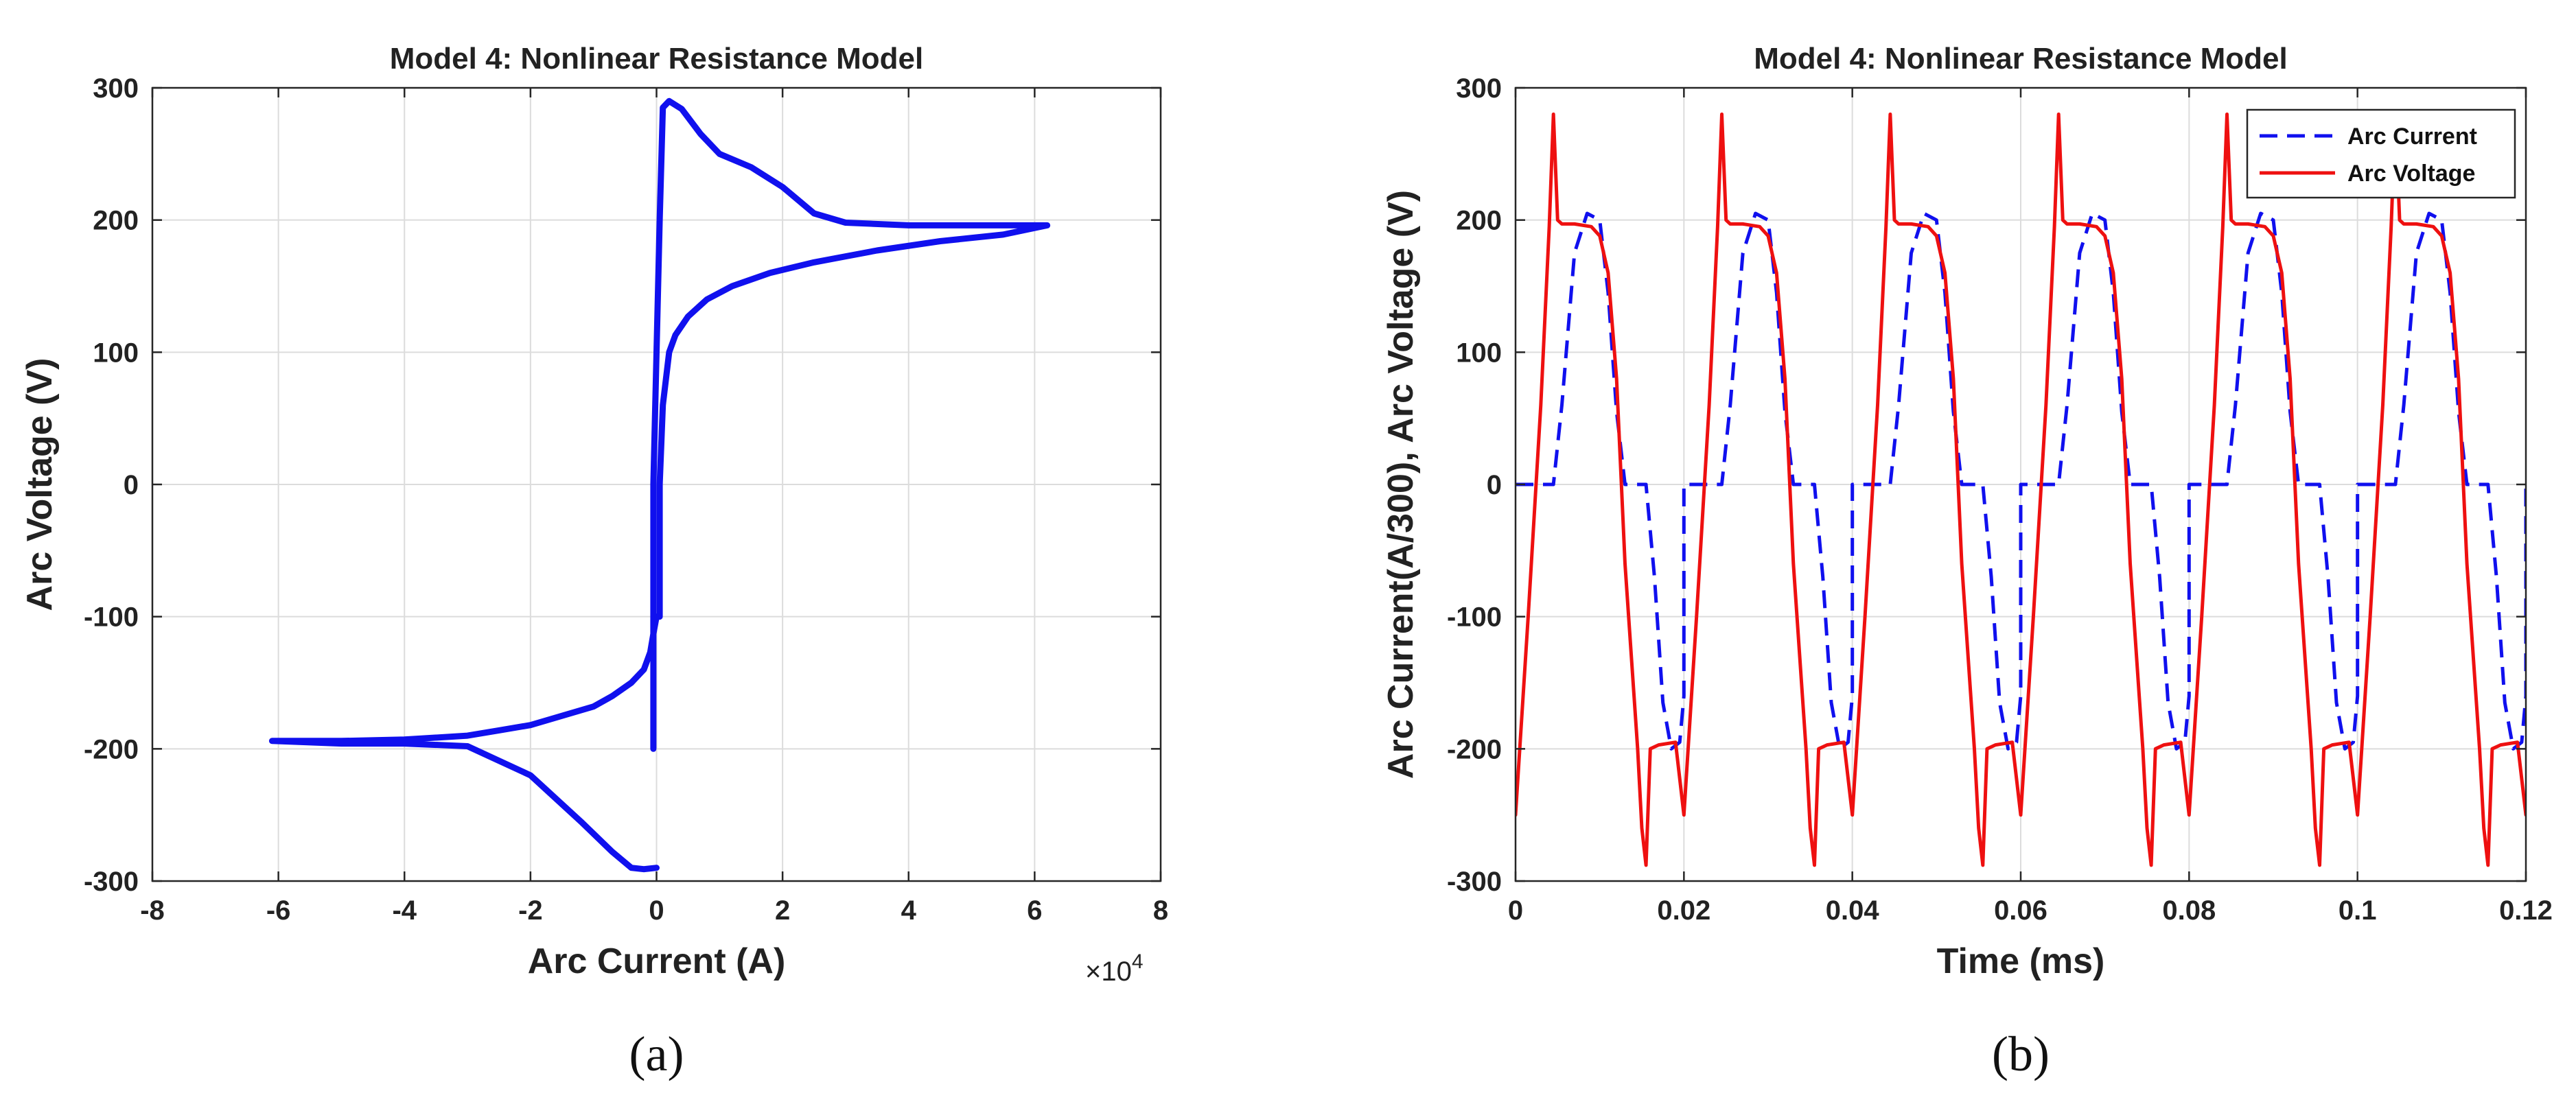 The image size is (2576, 1102). What do you see at coordinates (1683, 910) in the screenshot?
I see `x-tick-label: 0.02` at bounding box center [1683, 910].